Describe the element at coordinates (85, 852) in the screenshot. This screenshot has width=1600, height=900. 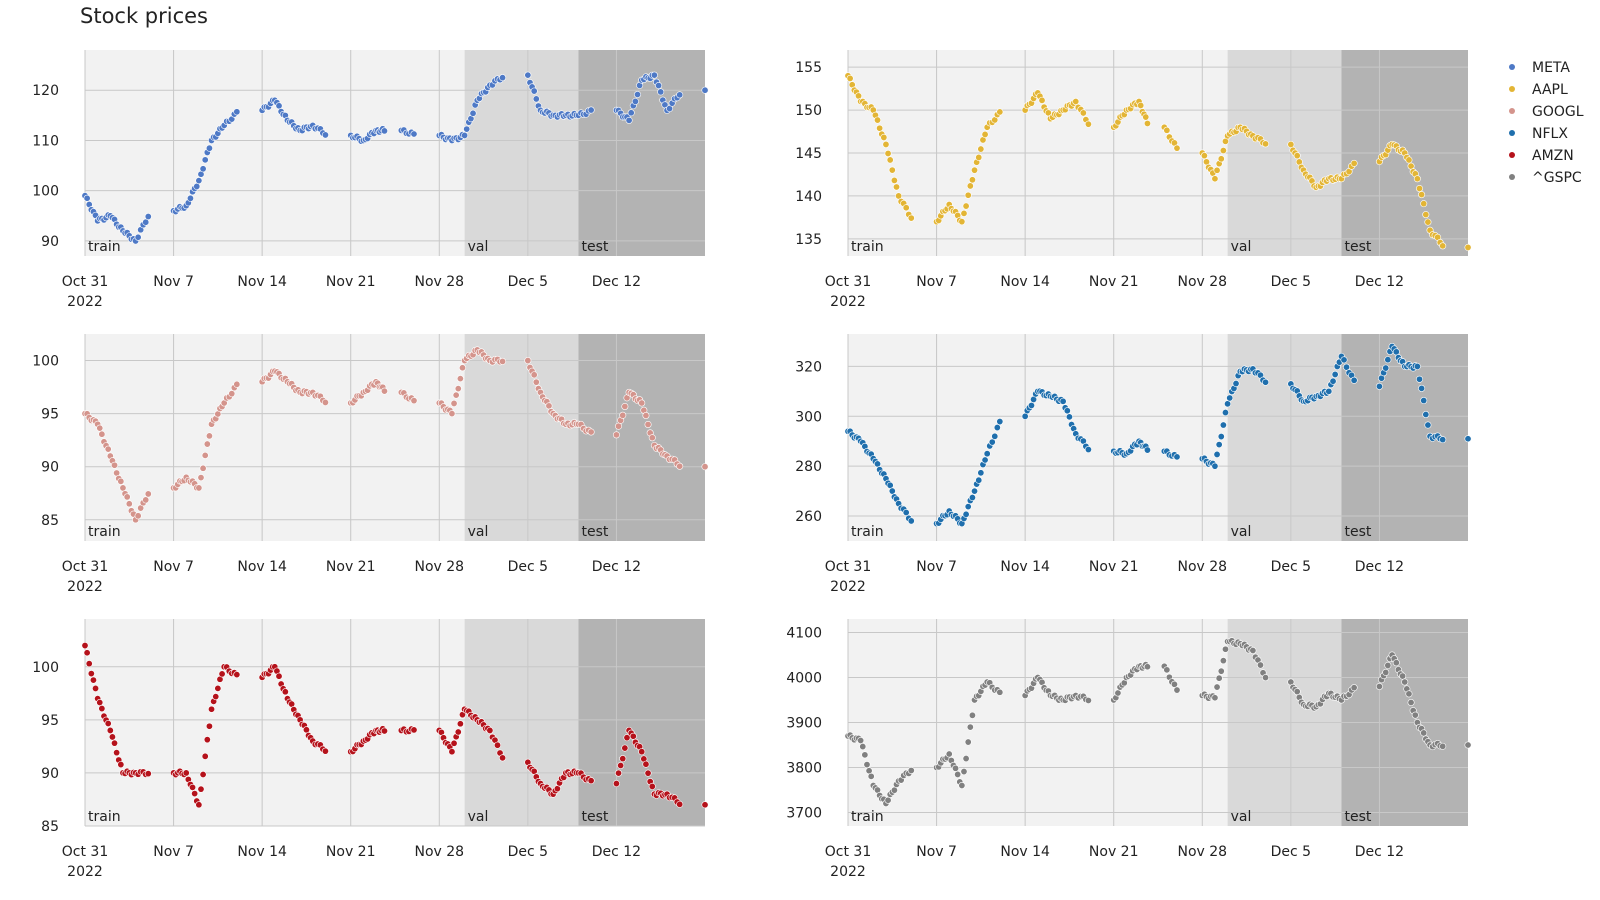
I see `x-tick-label: Oct 31` at that location.